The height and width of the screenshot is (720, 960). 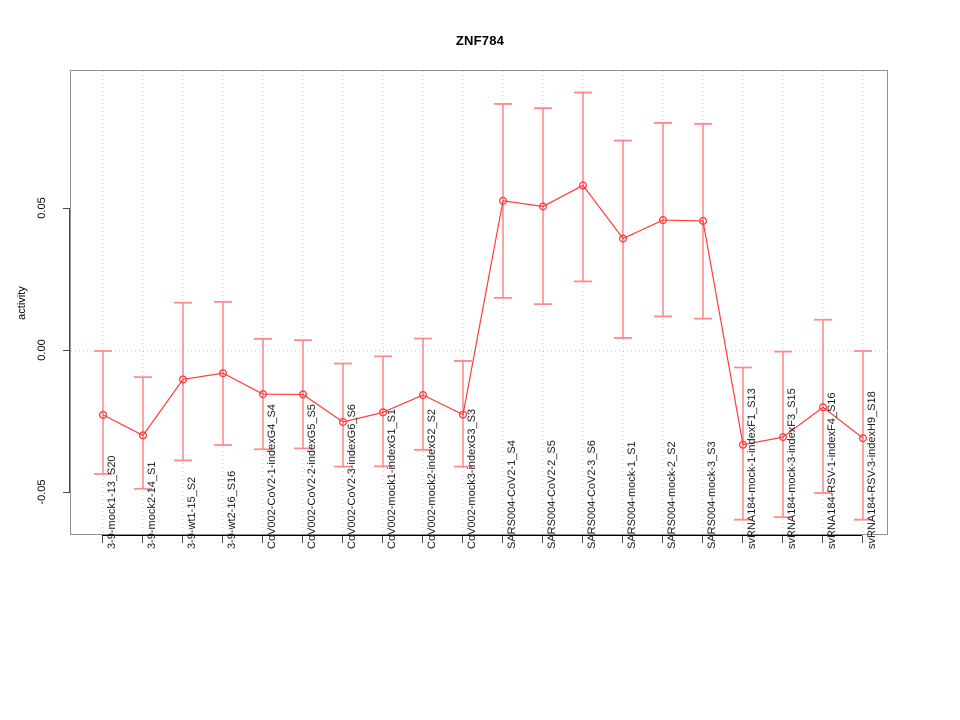 I want to click on x-axis-tick-label: CoV002-CoV2-3-indexG6_S6, so click(x=352, y=476).